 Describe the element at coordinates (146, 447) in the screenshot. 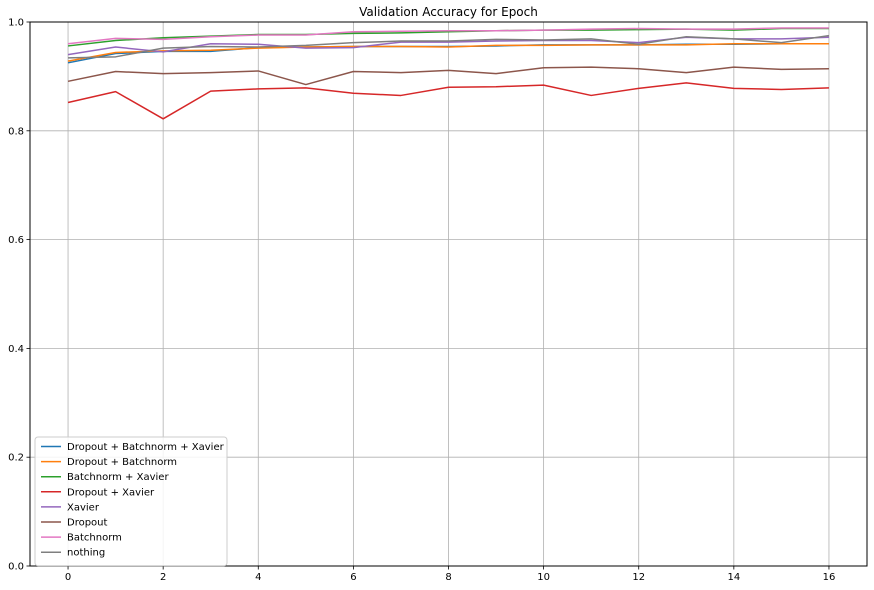

I see `legend-label: Dropout + Batchnorm + Xavier` at that location.